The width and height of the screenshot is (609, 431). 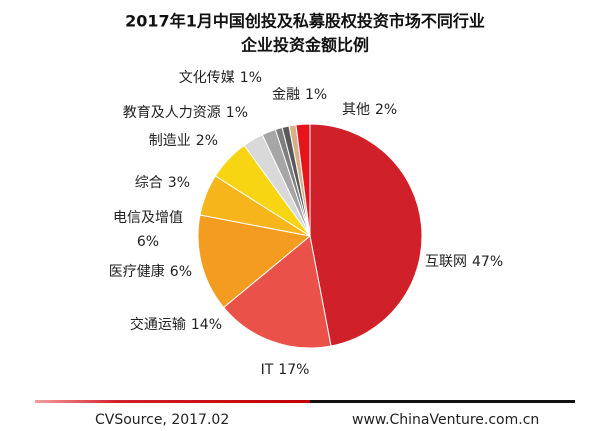 I want to click on chart-title: 企业投资金额比例, so click(x=304, y=45).